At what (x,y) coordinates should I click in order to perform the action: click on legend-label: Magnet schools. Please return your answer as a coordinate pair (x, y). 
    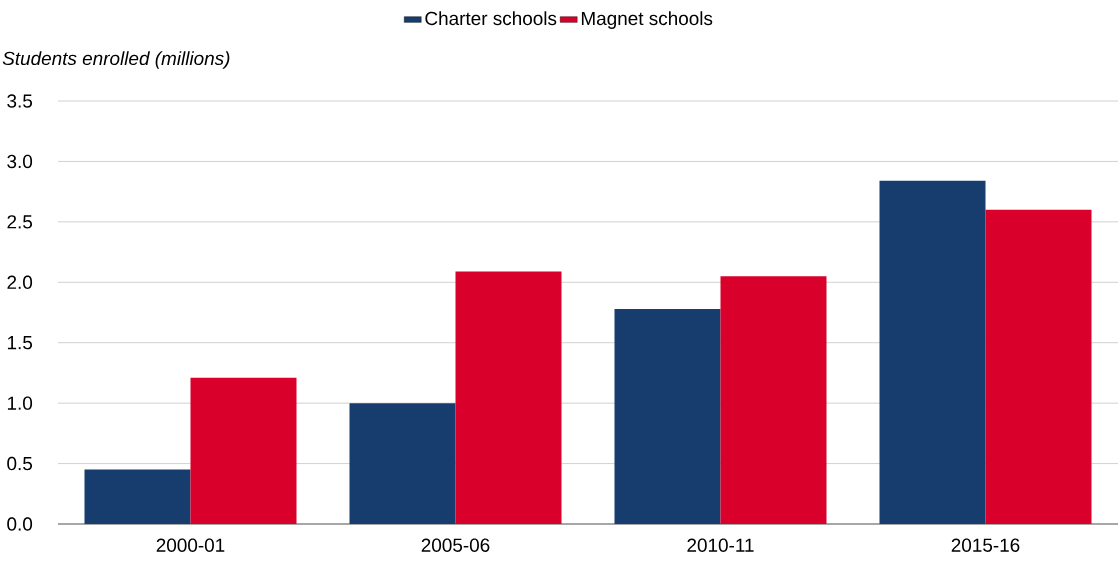
    Looking at the image, I should click on (647, 20).